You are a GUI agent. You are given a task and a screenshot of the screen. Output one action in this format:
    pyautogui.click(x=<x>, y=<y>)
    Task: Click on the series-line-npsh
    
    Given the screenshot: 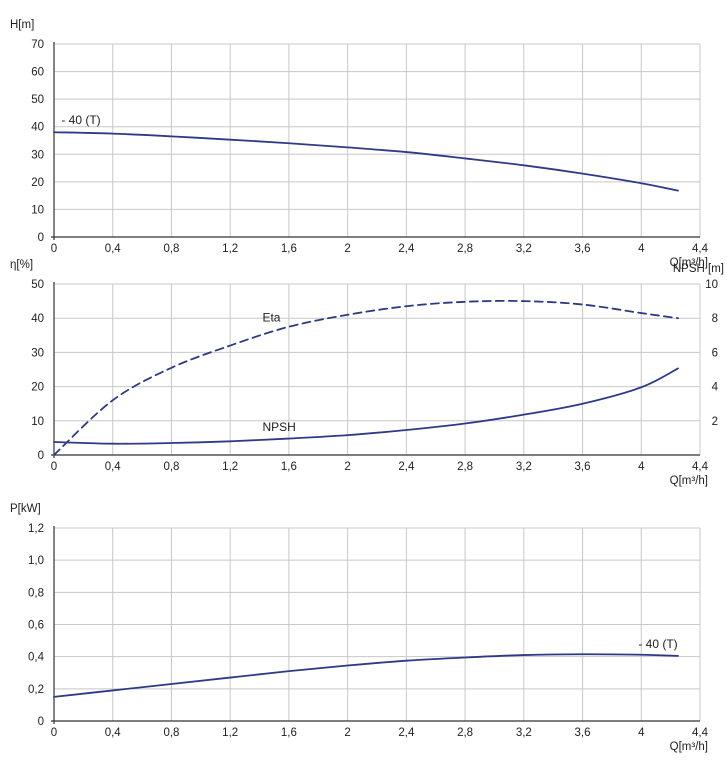 What is the action you would take?
    pyautogui.click(x=366, y=406)
    